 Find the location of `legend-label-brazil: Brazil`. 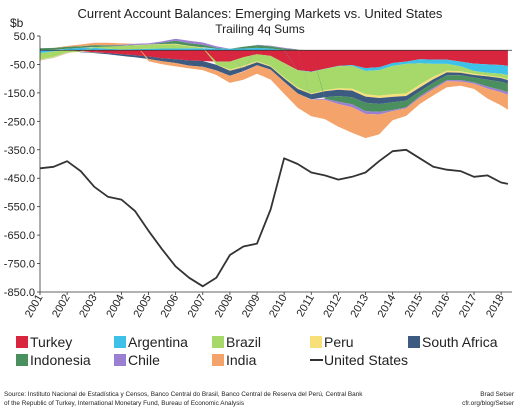

legend-label-brazil: Brazil is located at coordinates (243, 342).